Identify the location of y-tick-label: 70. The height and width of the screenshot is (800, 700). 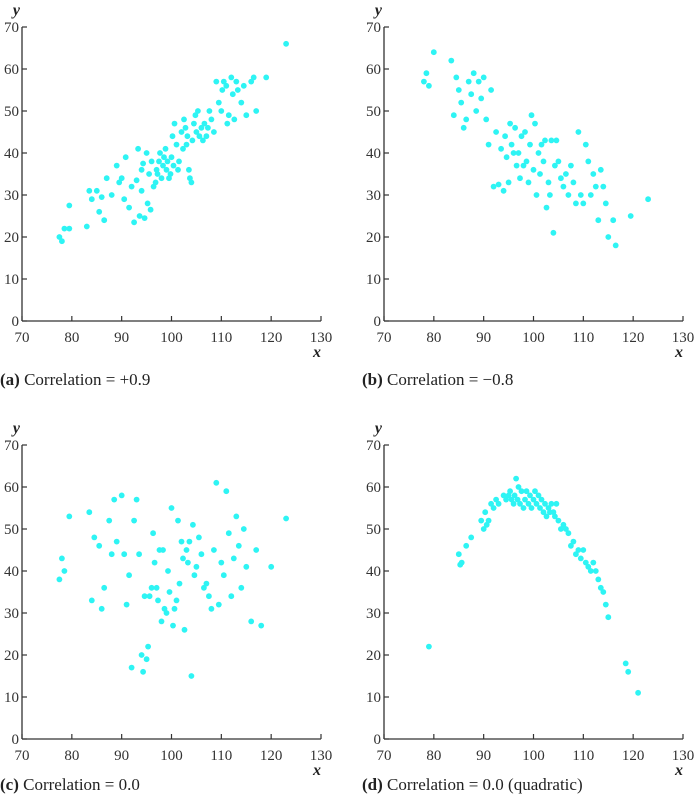
(373, 28).